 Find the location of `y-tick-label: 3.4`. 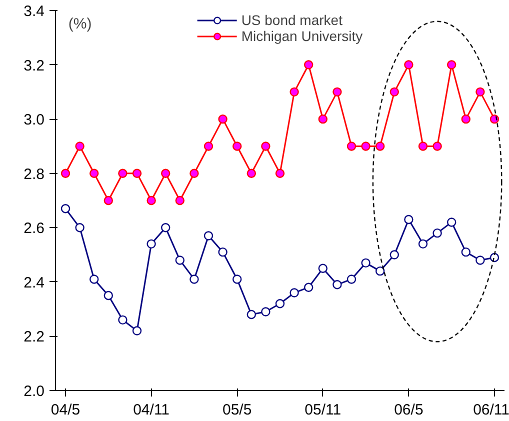

y-tick-label: 3.4 is located at coordinates (34, 11).